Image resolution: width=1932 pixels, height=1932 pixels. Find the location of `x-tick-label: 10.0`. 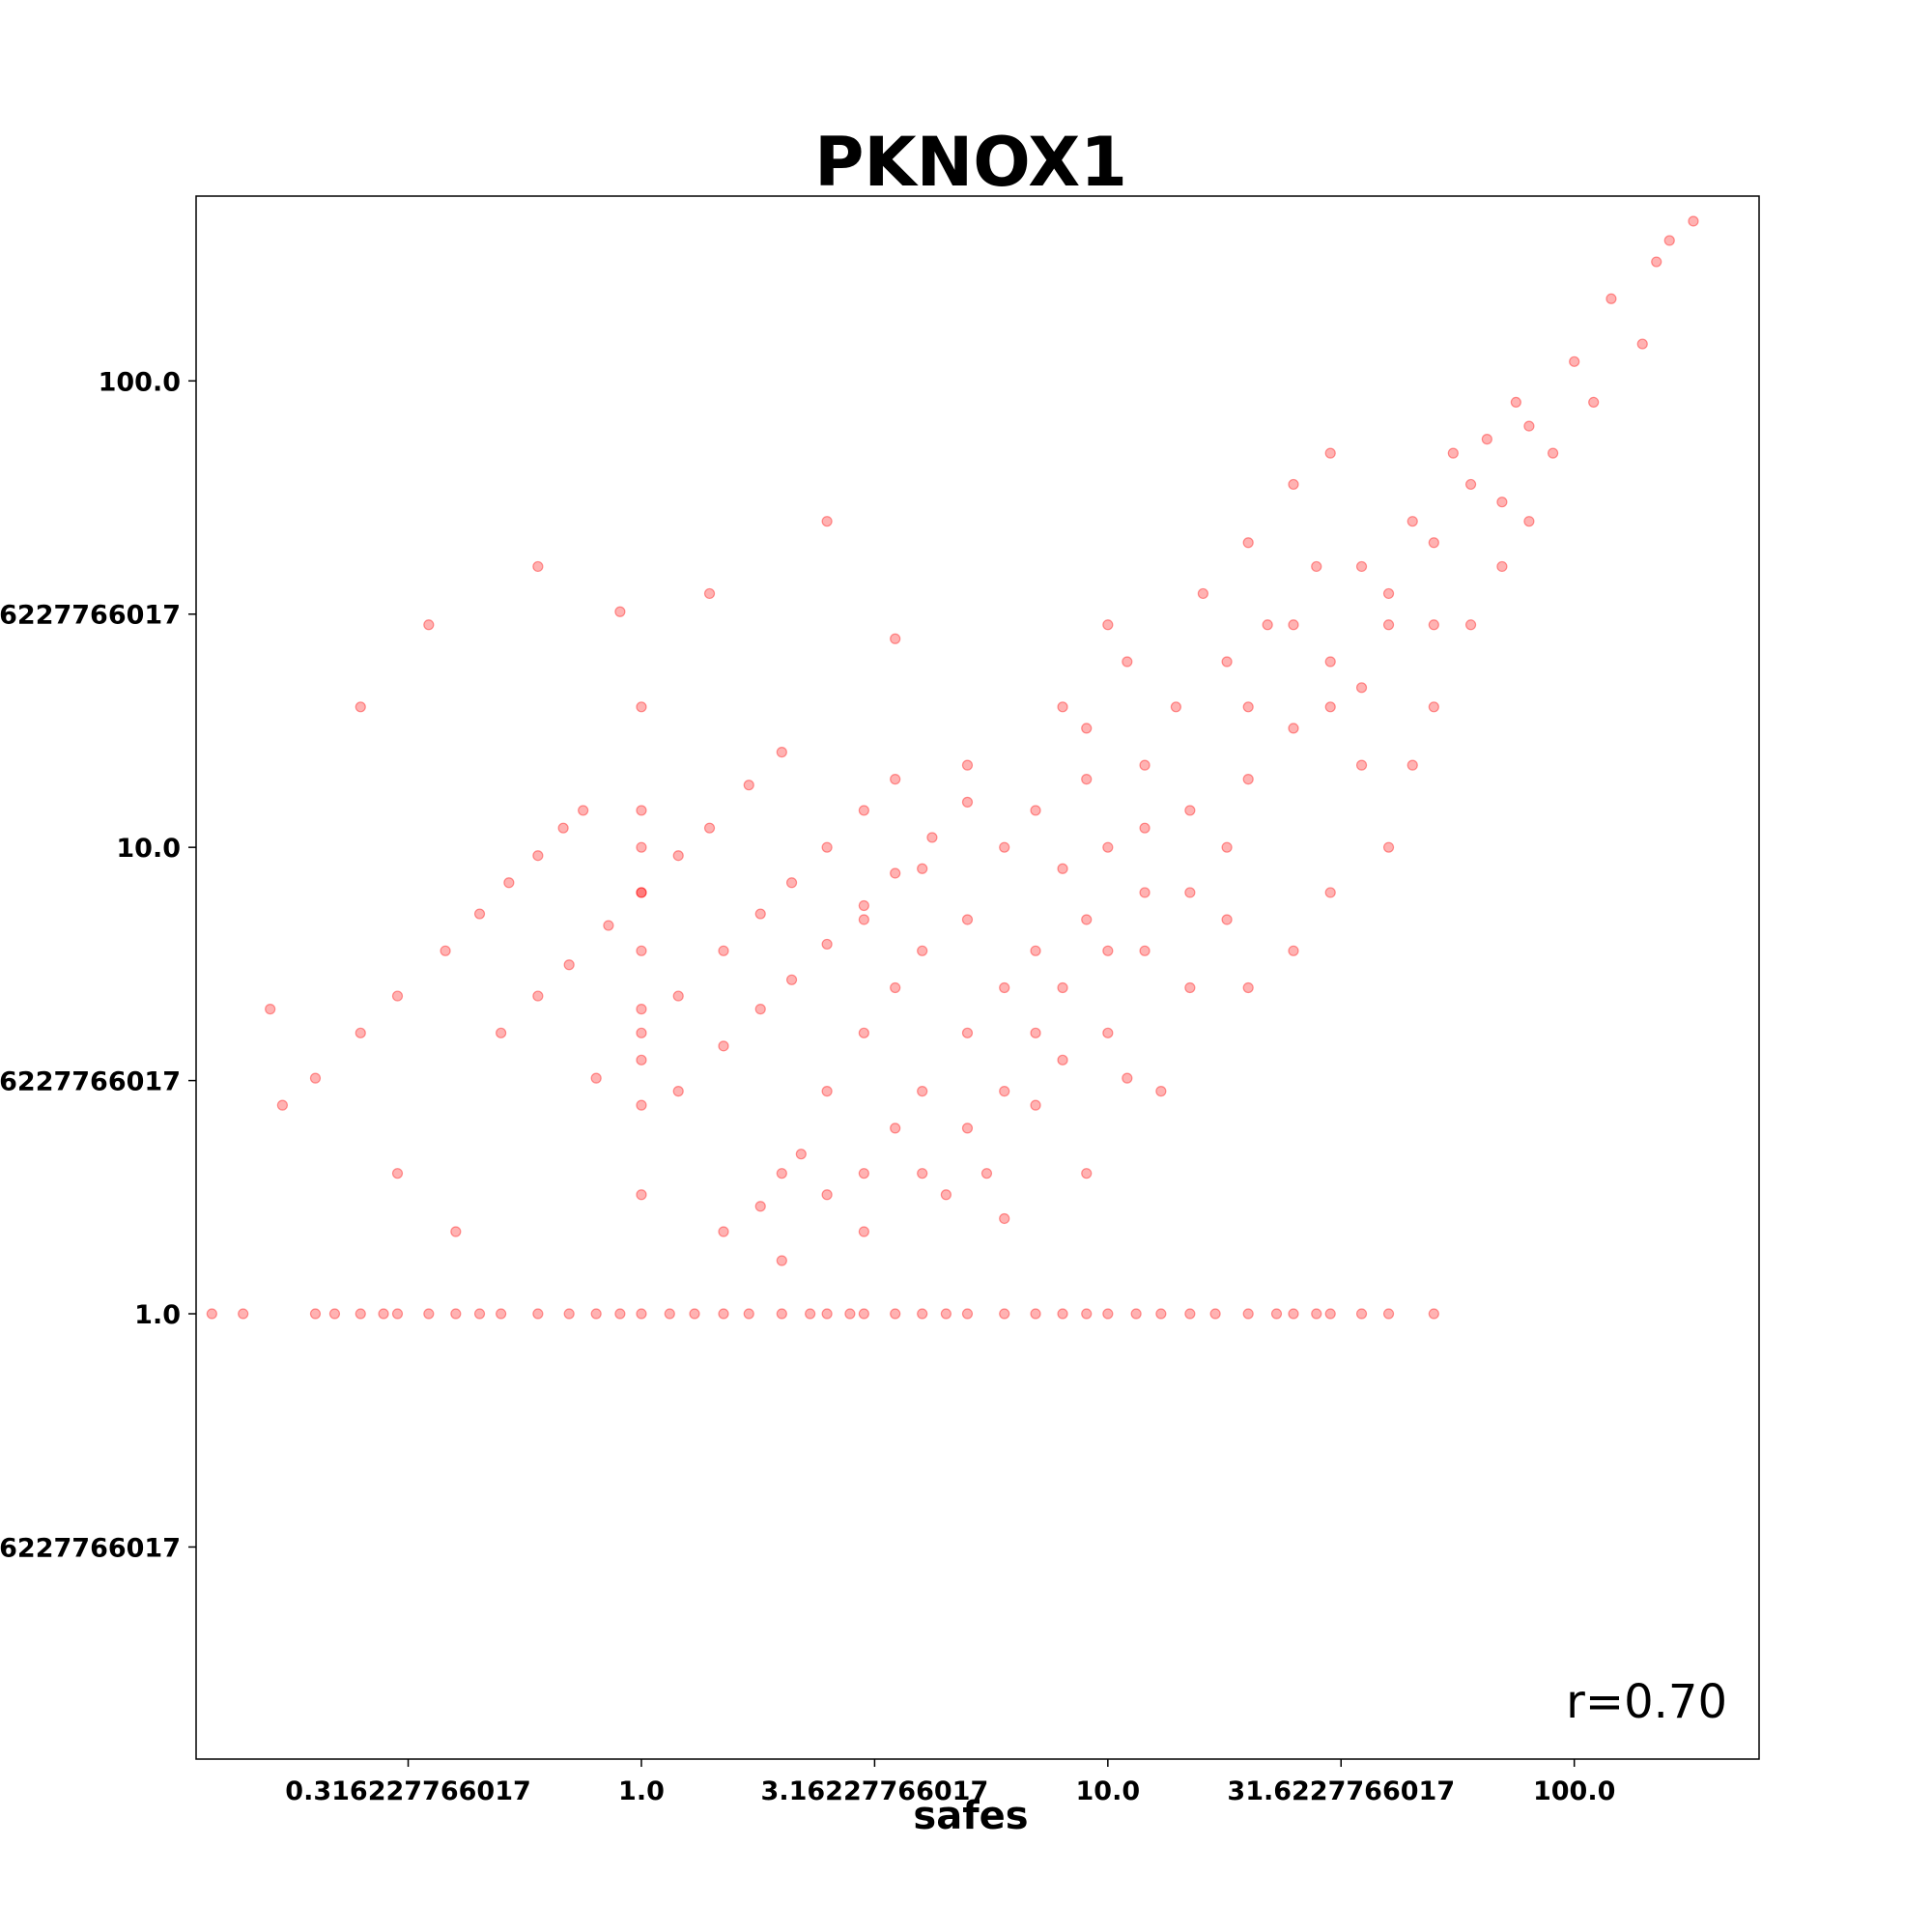

x-tick-label: 10.0 is located at coordinates (1108, 1791).